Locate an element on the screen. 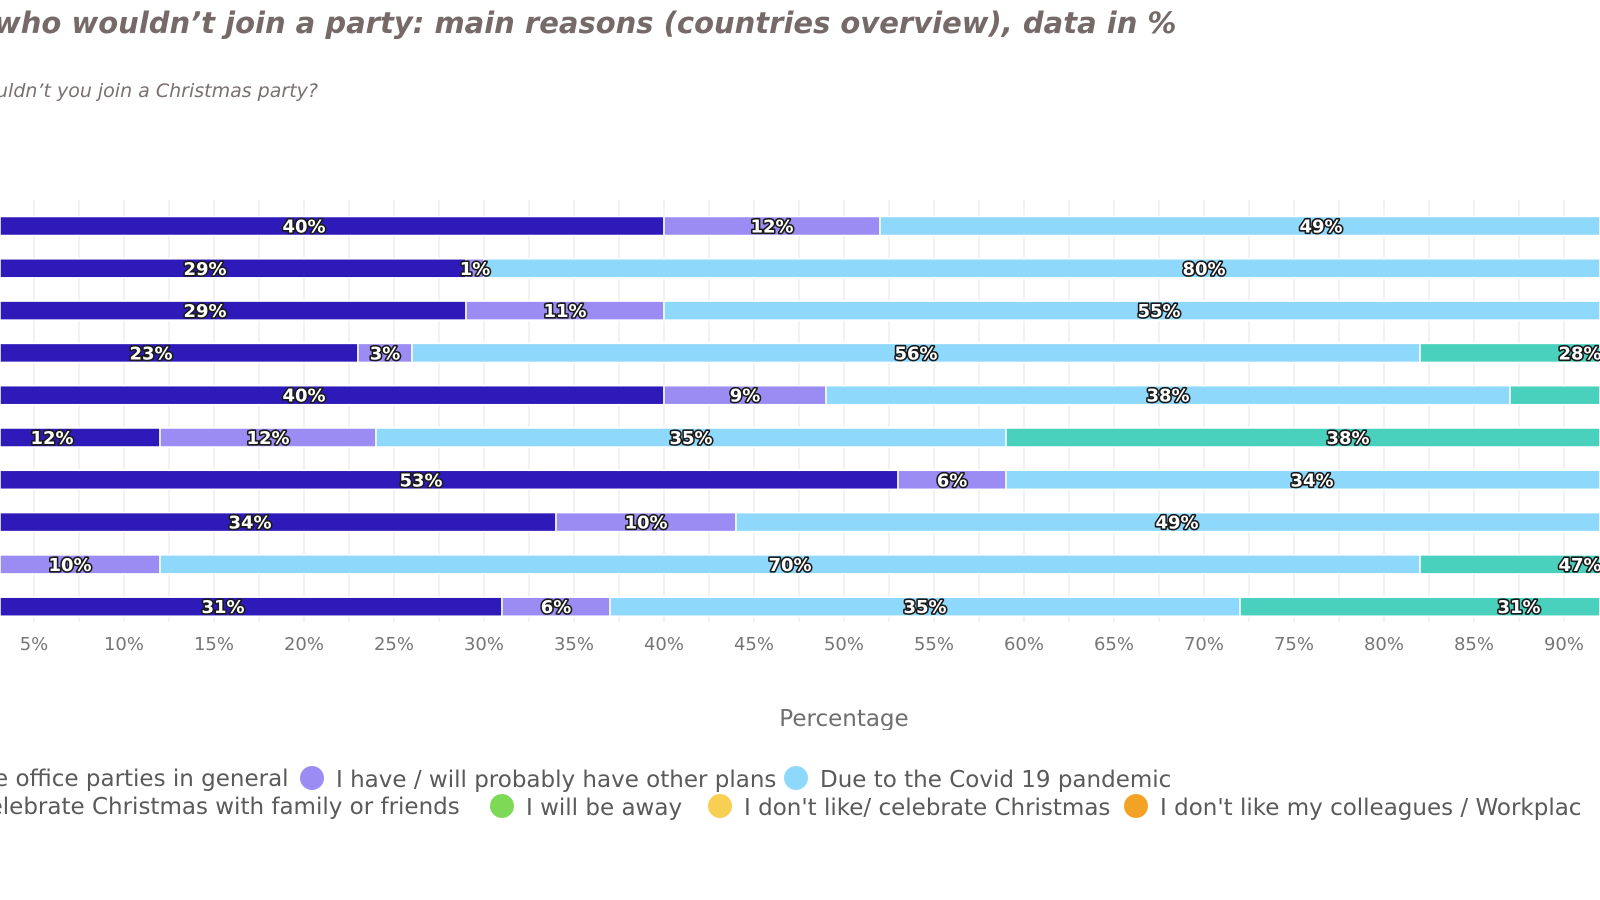 This screenshot has width=1600, height=900. x-tick-label: 25% is located at coordinates (394, 644).